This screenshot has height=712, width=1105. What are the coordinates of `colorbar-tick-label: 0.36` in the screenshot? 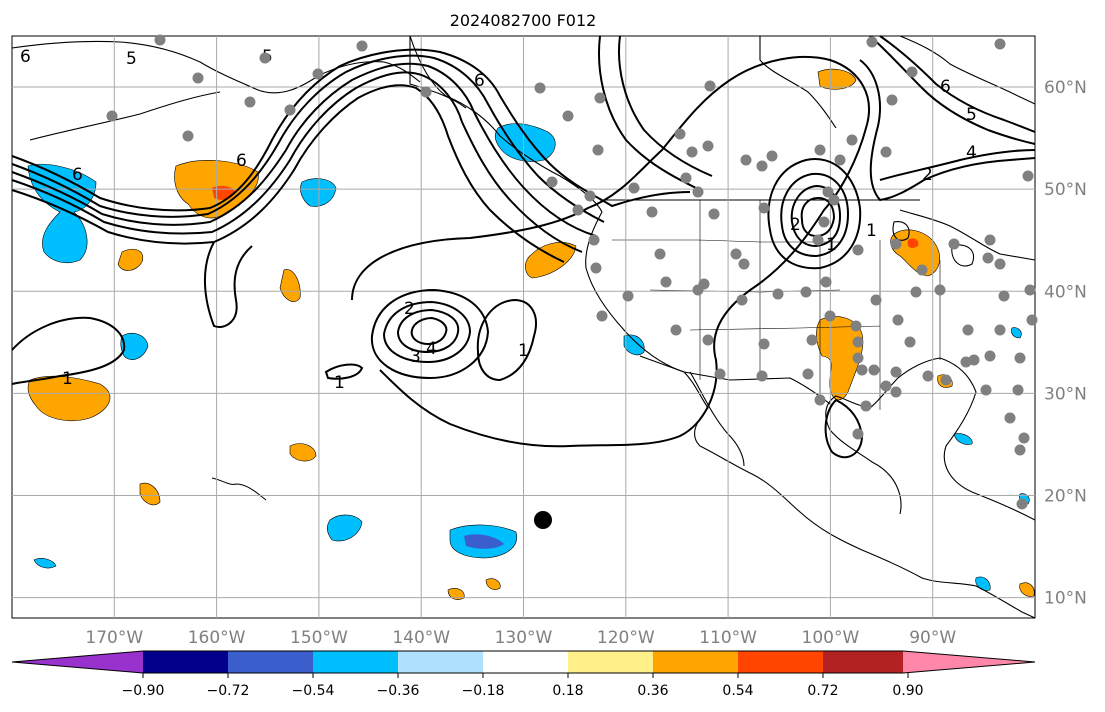 It's located at (652, 691).